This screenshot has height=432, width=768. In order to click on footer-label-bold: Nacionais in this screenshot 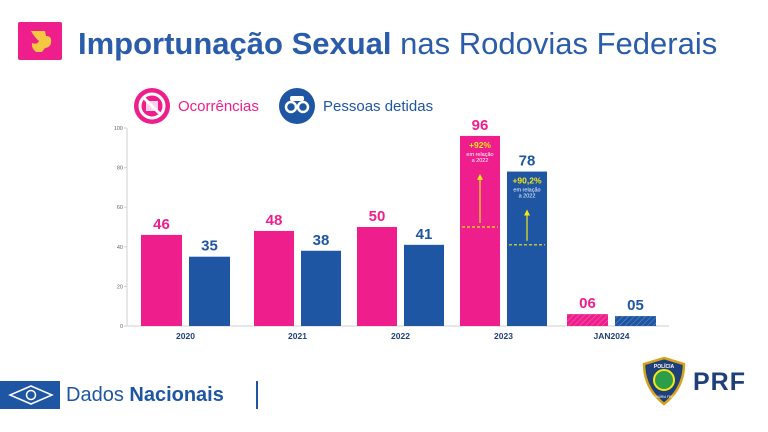, I will do `click(176, 395)`.